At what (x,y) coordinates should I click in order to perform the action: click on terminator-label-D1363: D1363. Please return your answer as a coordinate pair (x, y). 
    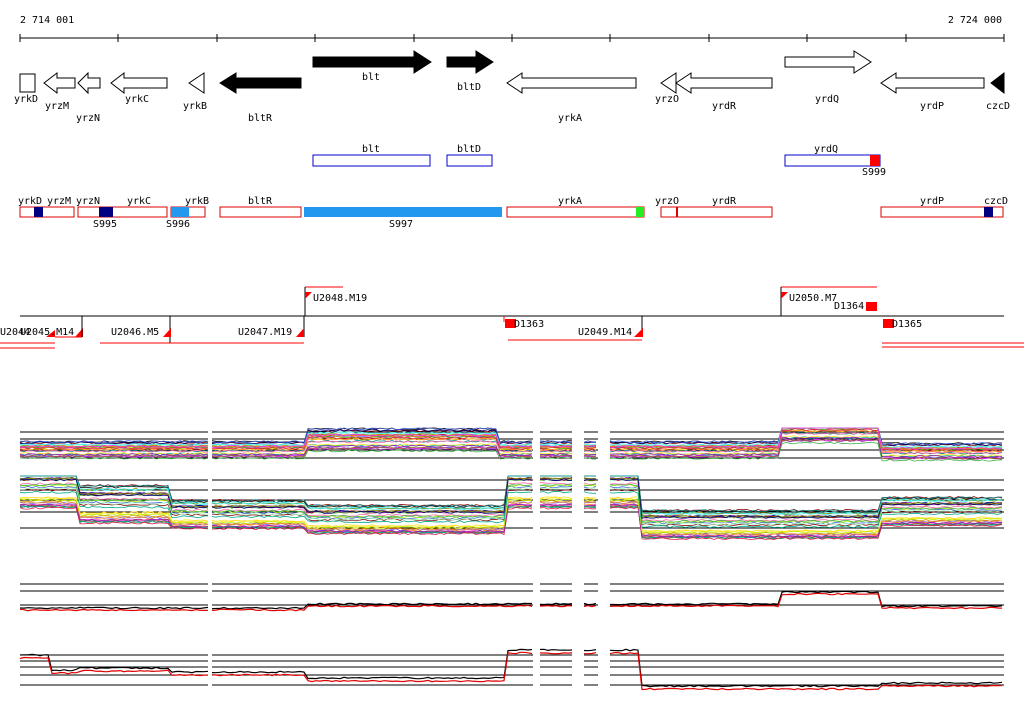
    Looking at the image, I should click on (529, 324).